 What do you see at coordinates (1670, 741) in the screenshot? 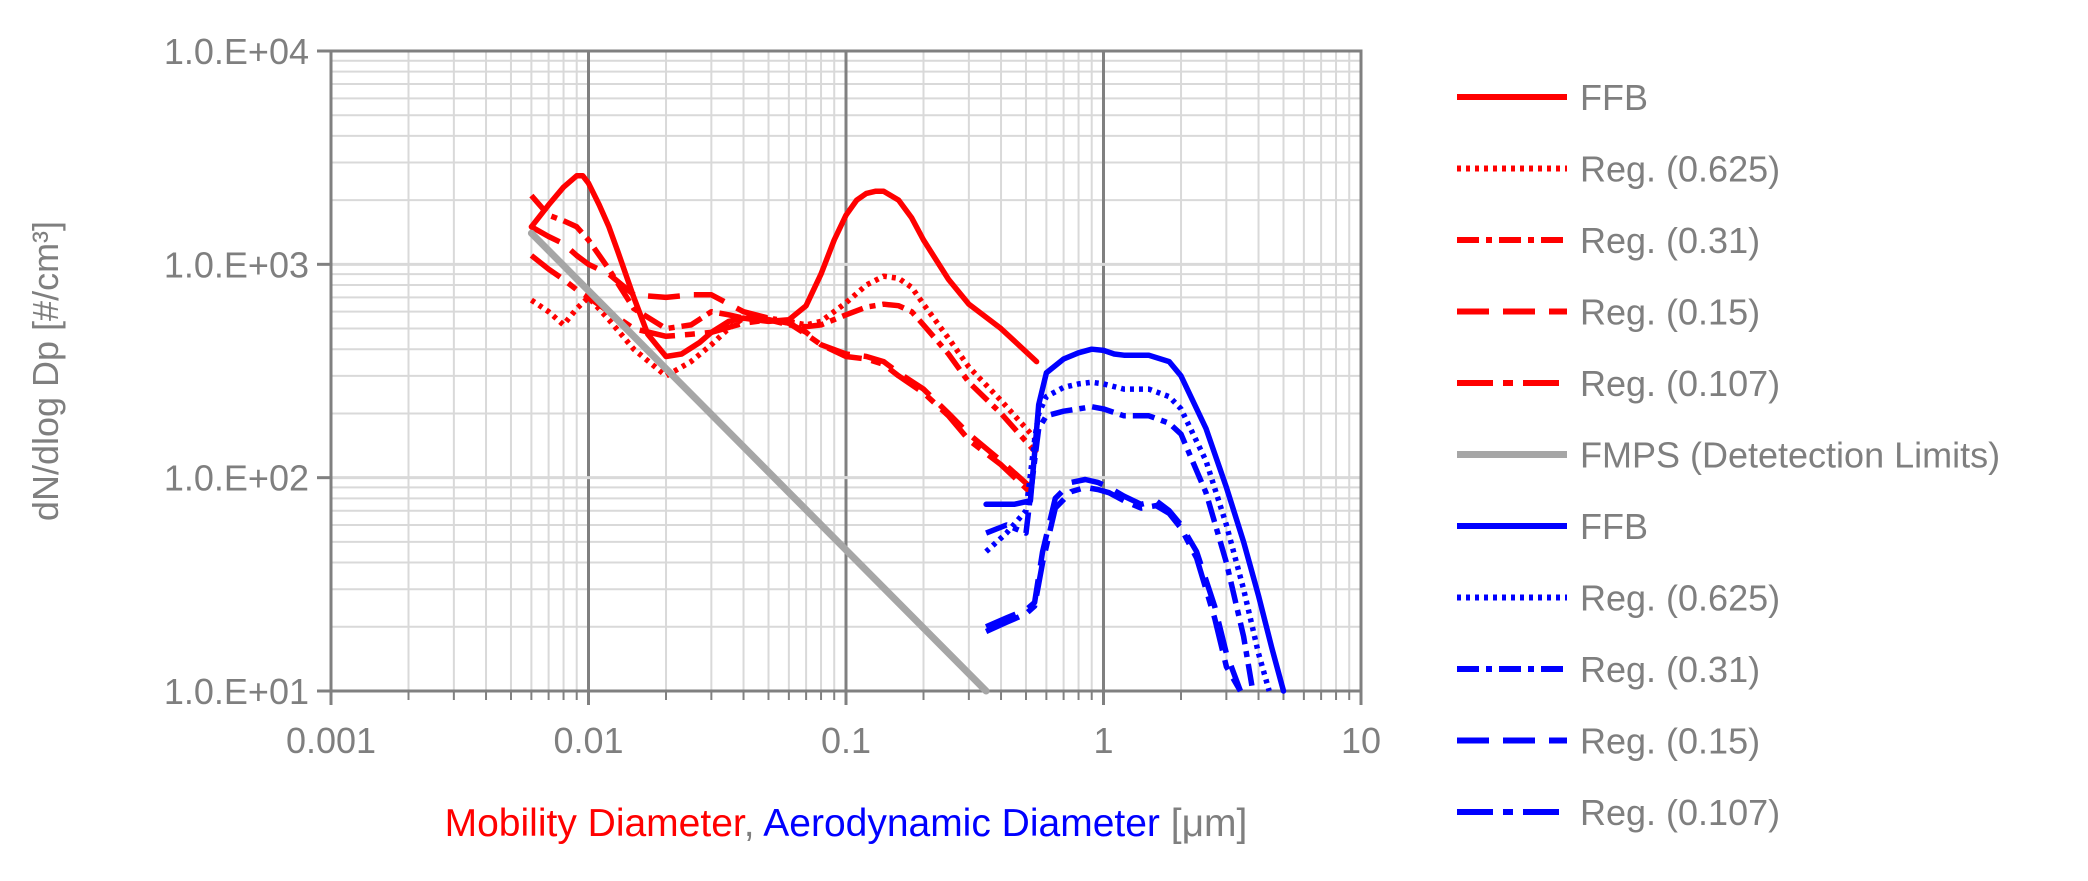
I see `legend-label-9: Reg. (0.15)` at bounding box center [1670, 741].